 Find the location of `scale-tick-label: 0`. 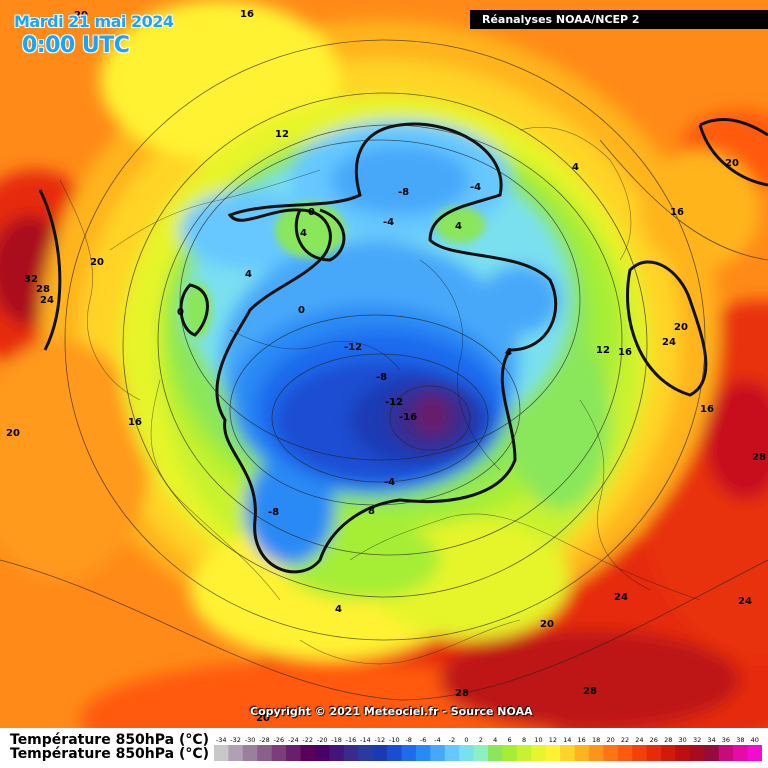

scale-tick-label: 0 is located at coordinates (466, 740).